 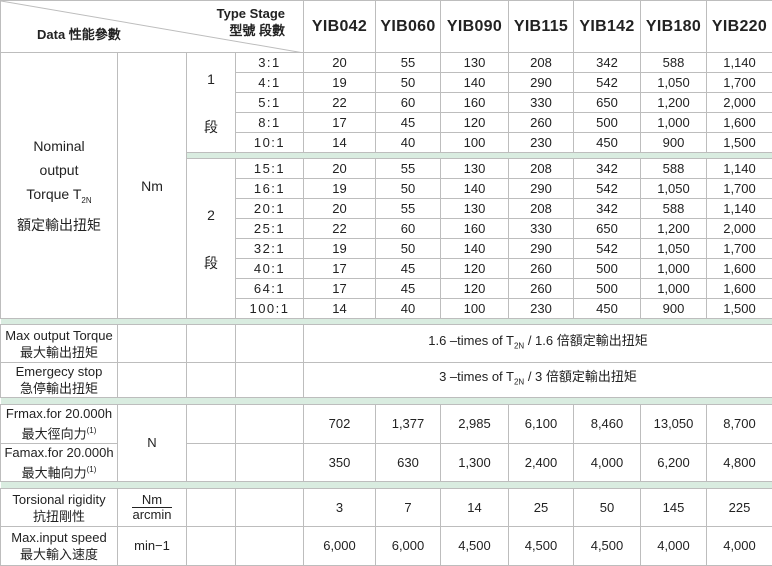 I want to click on unit-num: Nm, so click(x=151, y=500).